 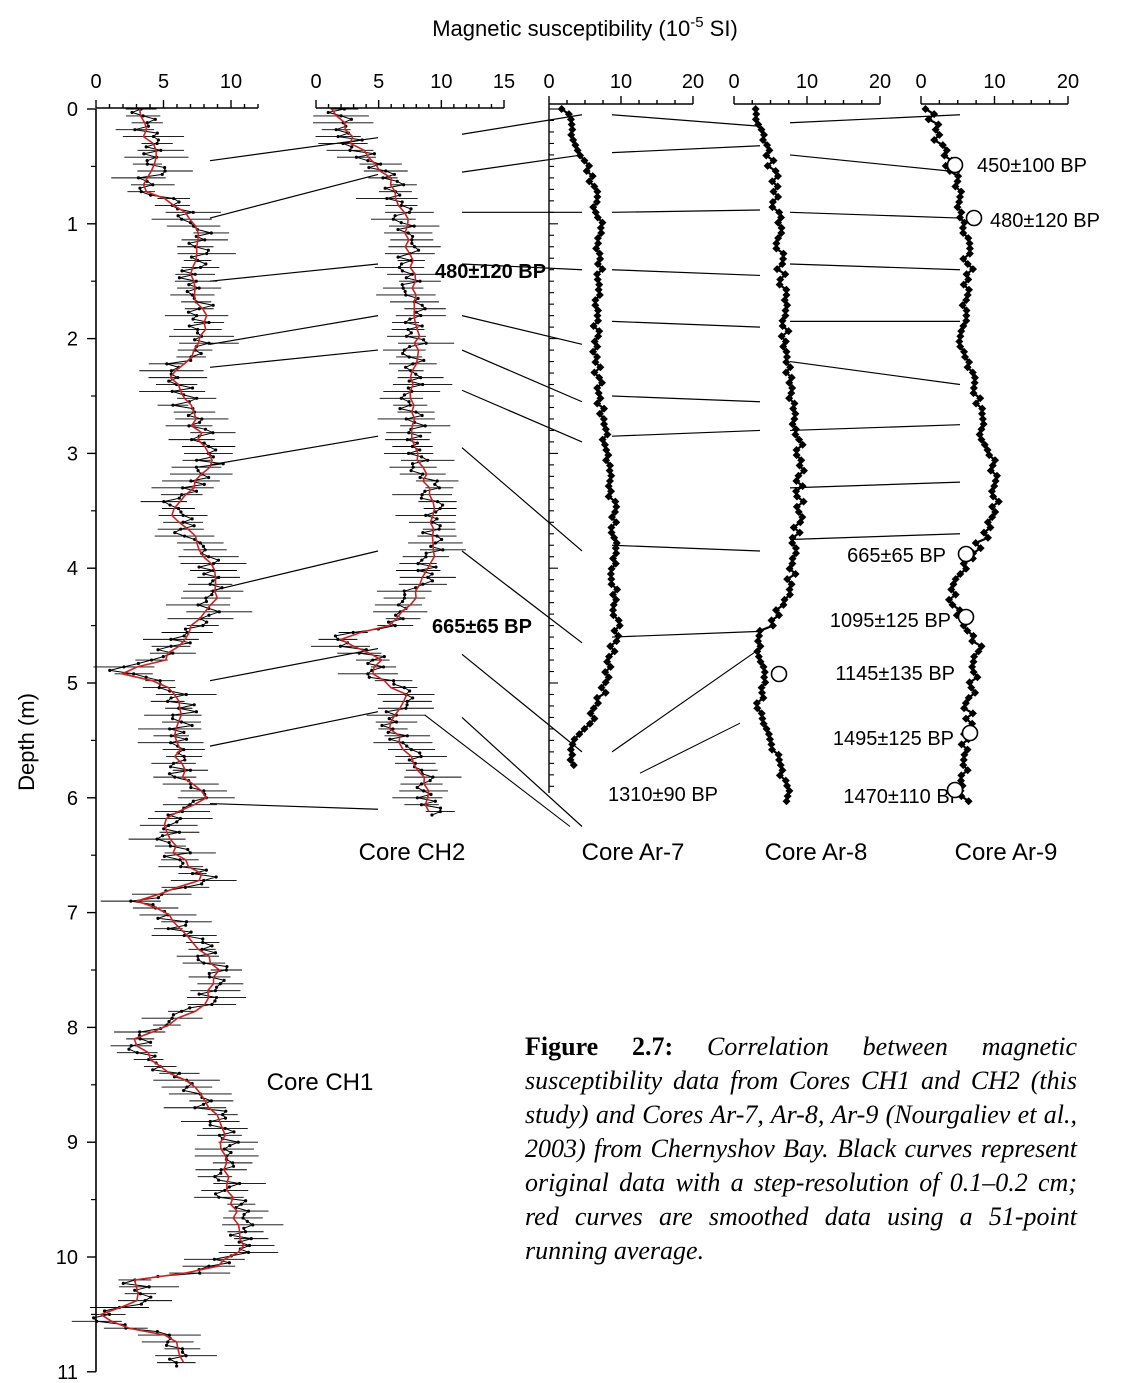 What do you see at coordinates (599, 1046) in the screenshot?
I see `caption-label: Figure 2.7:` at bounding box center [599, 1046].